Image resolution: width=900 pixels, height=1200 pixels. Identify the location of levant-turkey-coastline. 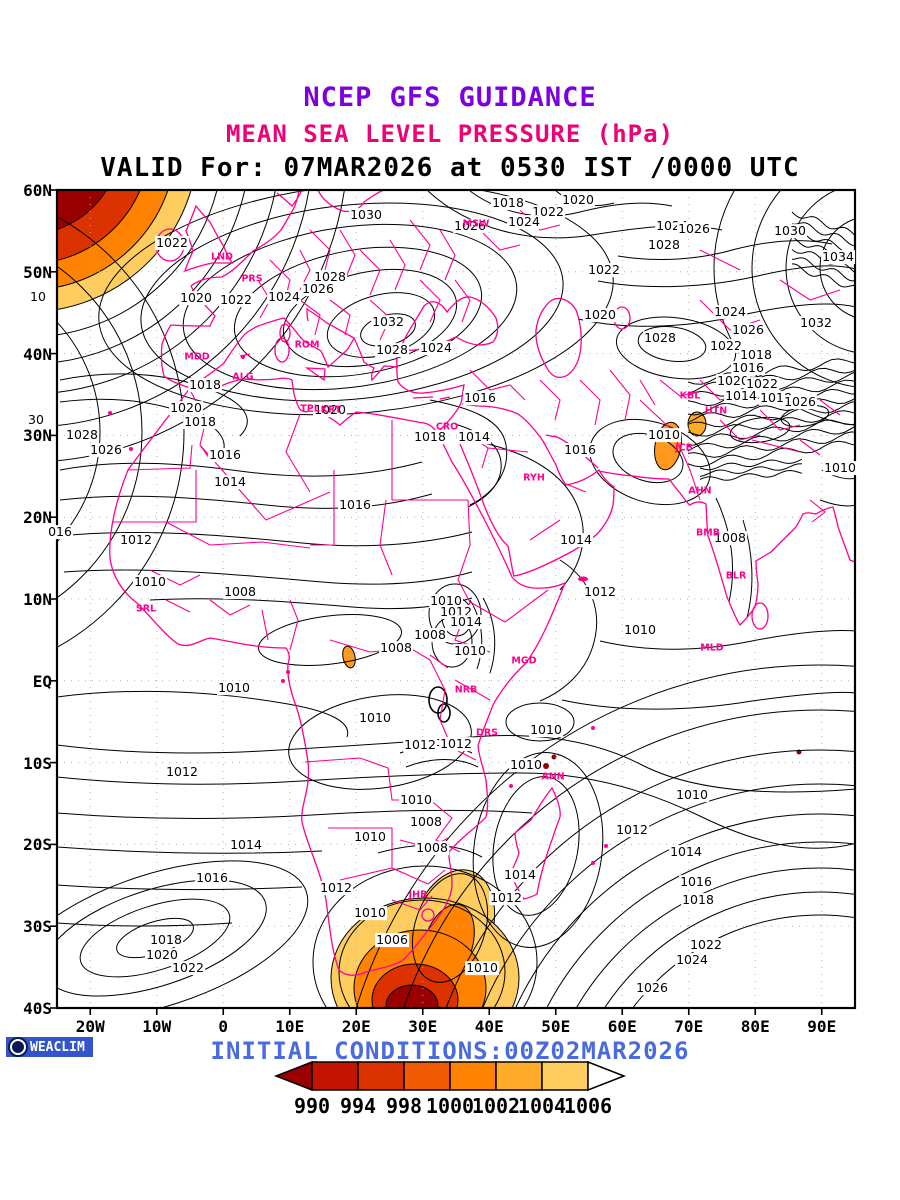
(430, 391).